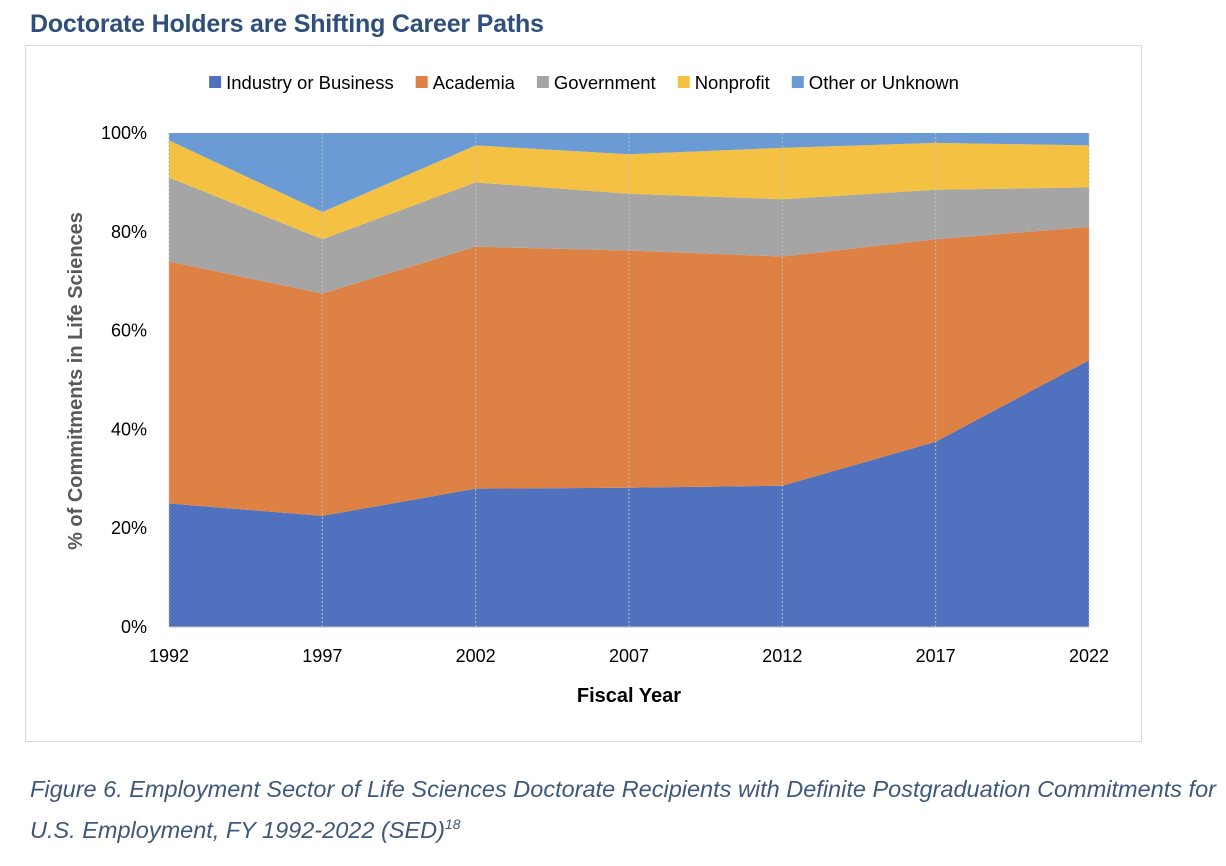 This screenshot has height=866, width=1226. Describe the element at coordinates (629, 235) in the screenshot. I see `area-government` at that location.